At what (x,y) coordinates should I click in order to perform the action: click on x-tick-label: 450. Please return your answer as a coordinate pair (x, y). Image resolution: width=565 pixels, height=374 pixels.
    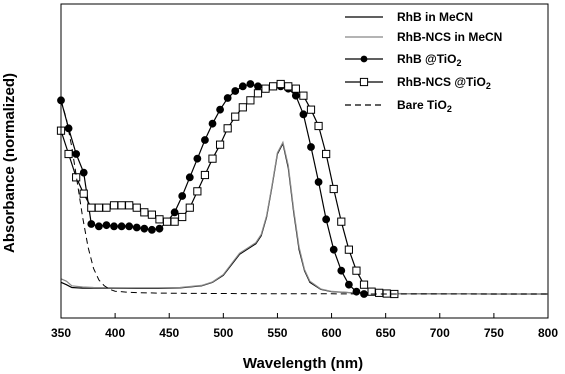
    Looking at the image, I should click on (169, 333).